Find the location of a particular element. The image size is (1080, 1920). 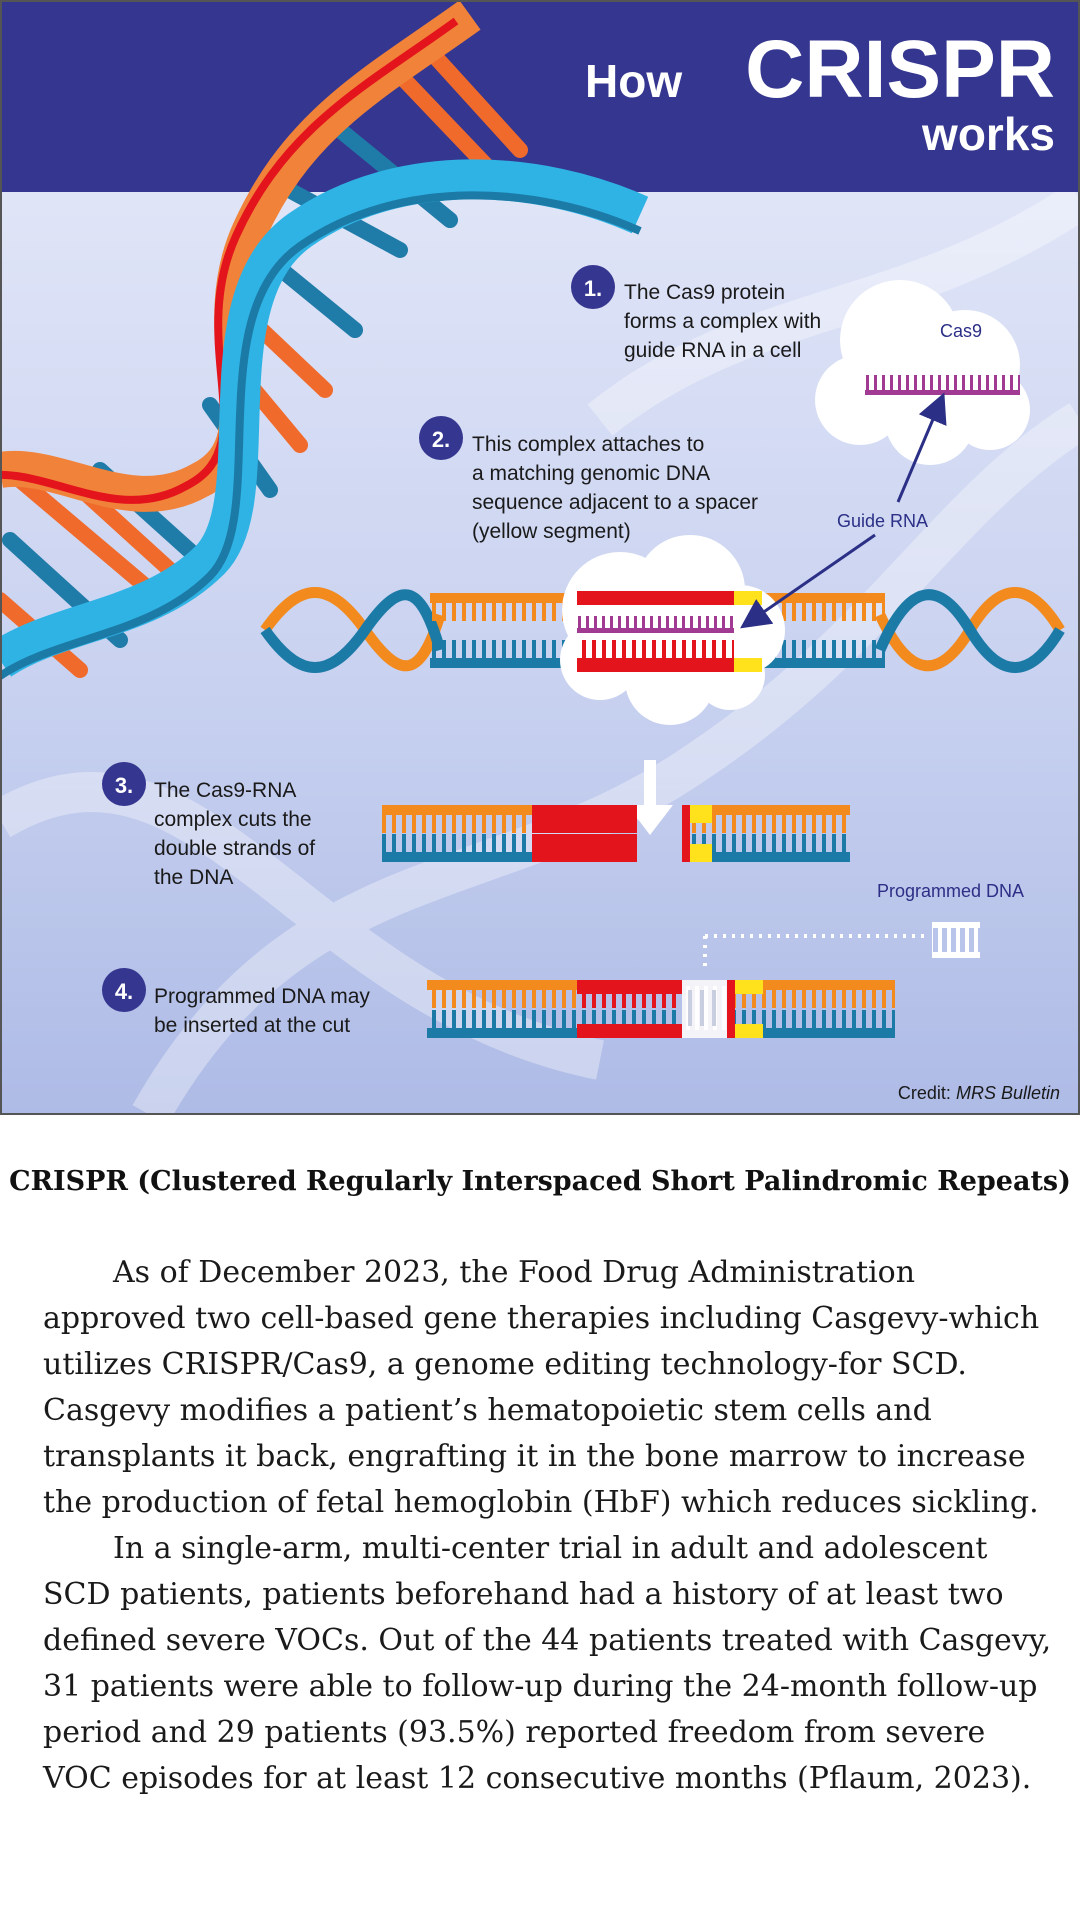

step-2-number: 2. is located at coordinates (441, 439).